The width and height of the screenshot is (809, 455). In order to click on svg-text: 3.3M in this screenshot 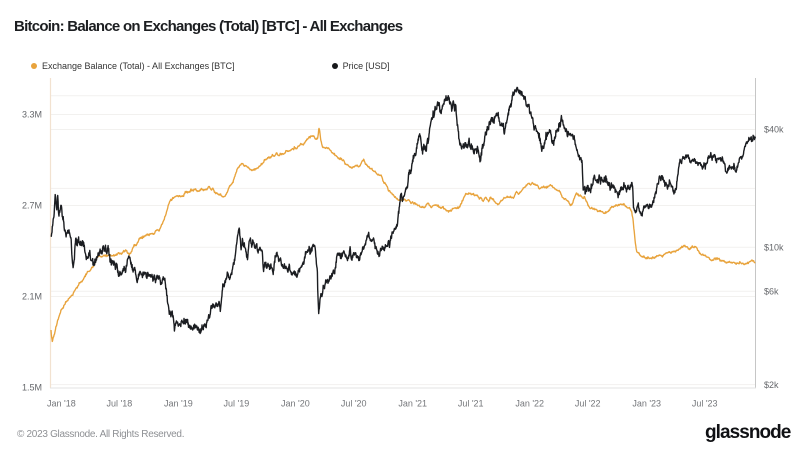, I will do `click(32, 115)`.